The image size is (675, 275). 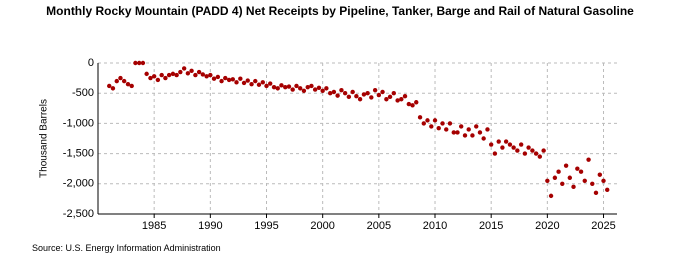 I want to click on y-tick-label: -1,500, so click(x=78, y=154).